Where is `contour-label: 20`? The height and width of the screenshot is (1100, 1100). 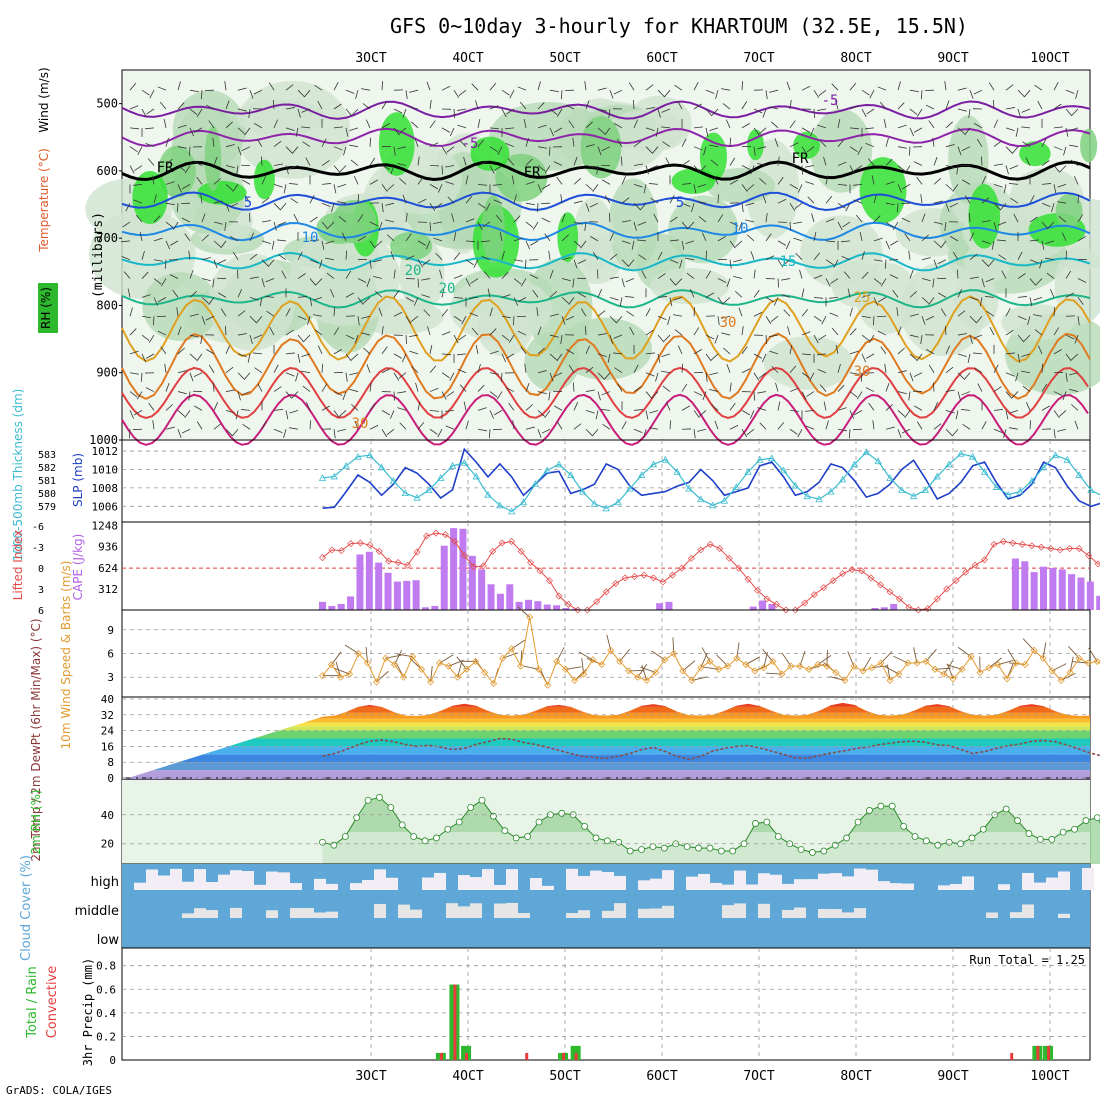 contour-label: 20 is located at coordinates (447, 289).